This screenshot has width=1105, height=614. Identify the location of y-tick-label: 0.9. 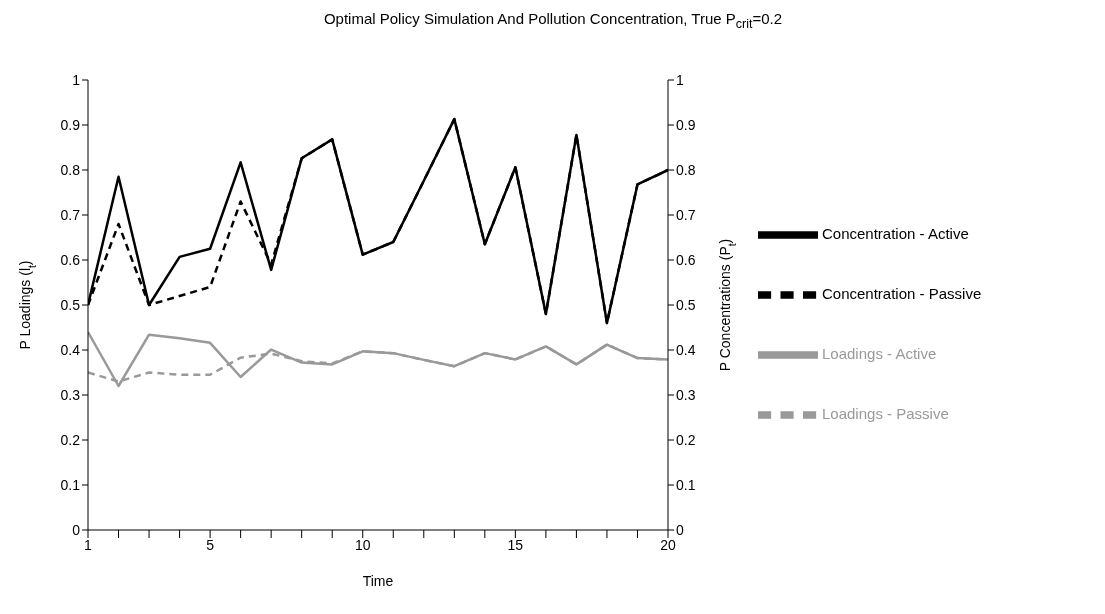
(70, 124).